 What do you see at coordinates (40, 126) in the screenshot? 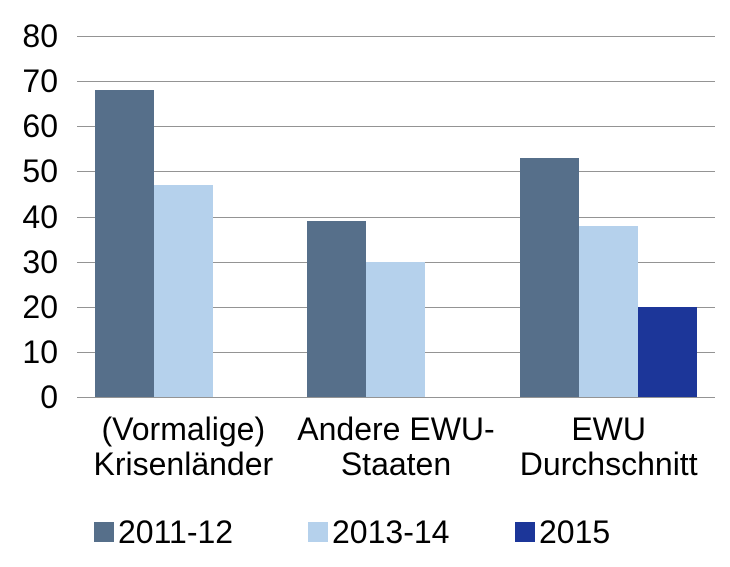
I see `y-axis-tick-label: 60` at bounding box center [40, 126].